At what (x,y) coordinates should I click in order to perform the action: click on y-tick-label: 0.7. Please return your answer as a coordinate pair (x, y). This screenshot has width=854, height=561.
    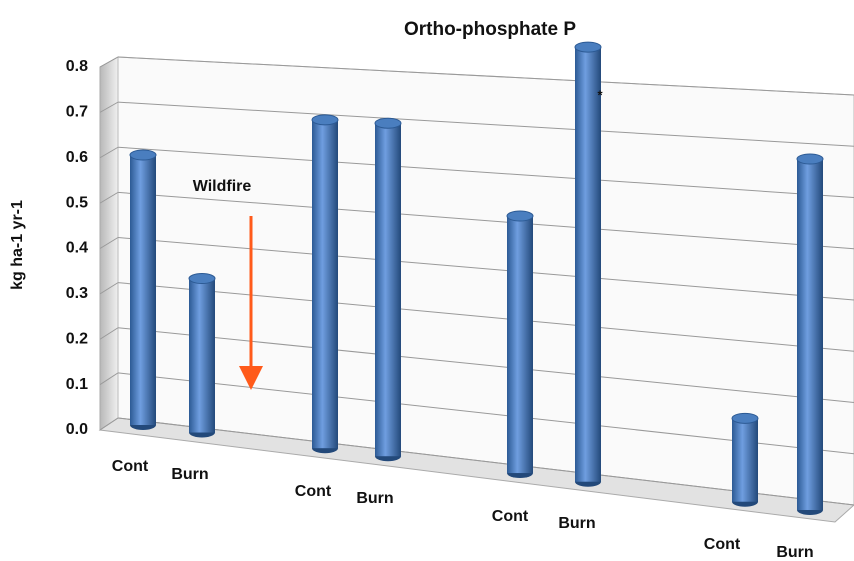
    Looking at the image, I should click on (77, 112).